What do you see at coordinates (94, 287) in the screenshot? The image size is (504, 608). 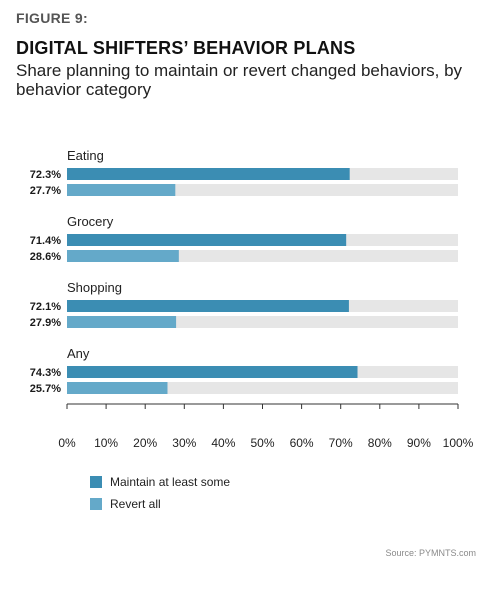 I see `category-label-shopping: Shopping` at bounding box center [94, 287].